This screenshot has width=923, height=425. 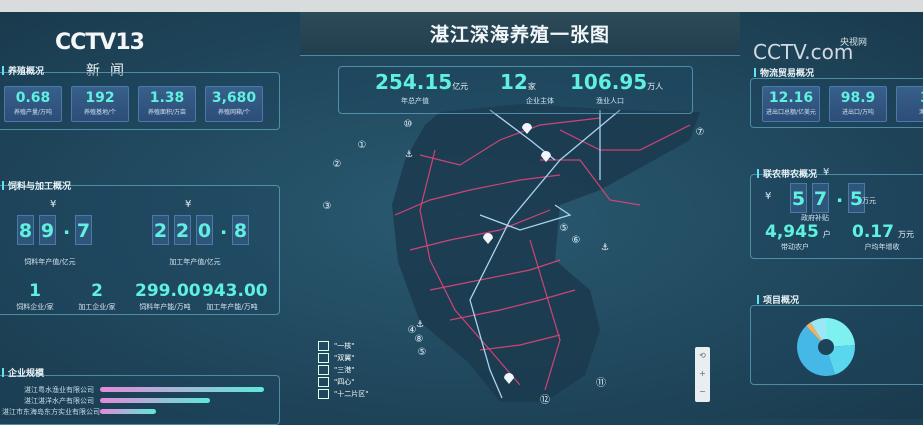 I want to click on feed-value-digit: 7, so click(x=83, y=230).